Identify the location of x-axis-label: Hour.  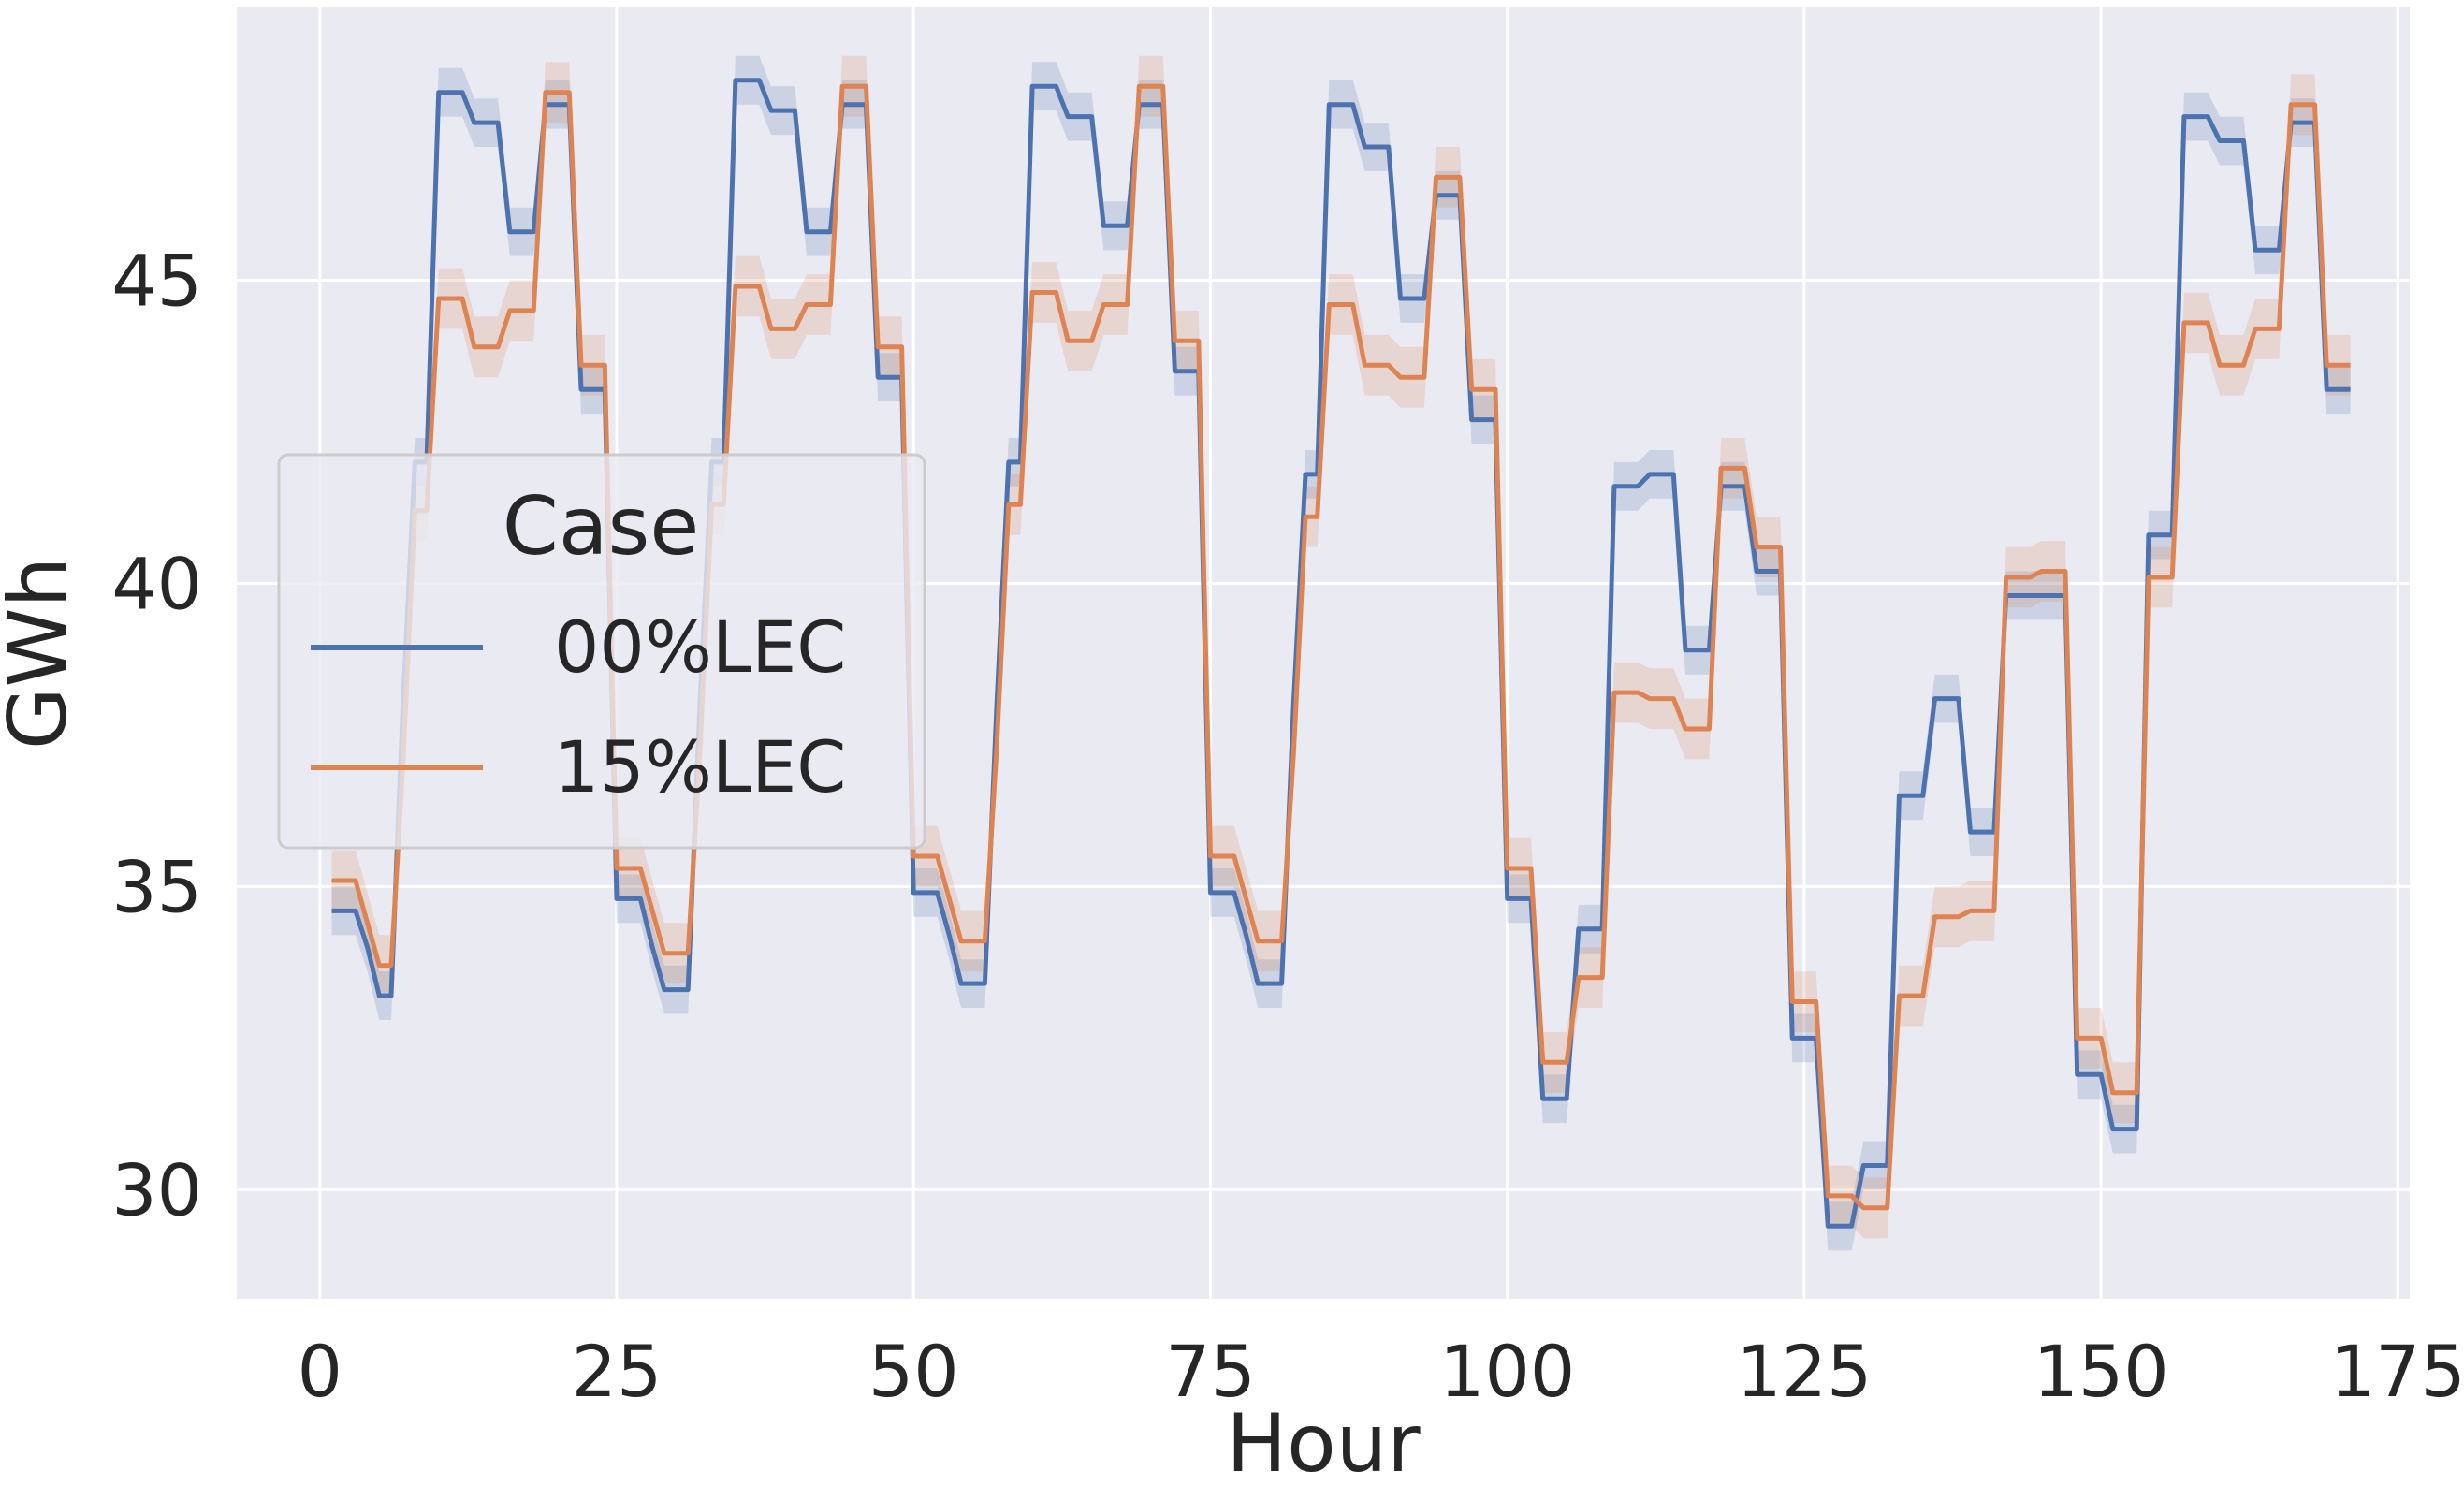
(1323, 1444).